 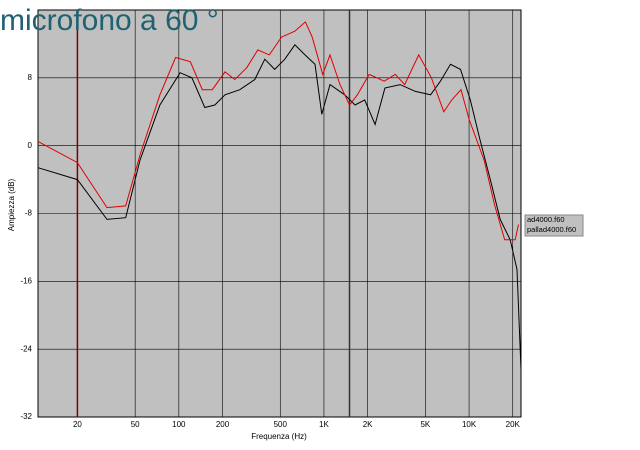 I want to click on legend-label: pallad4000.f60, so click(x=551, y=229).